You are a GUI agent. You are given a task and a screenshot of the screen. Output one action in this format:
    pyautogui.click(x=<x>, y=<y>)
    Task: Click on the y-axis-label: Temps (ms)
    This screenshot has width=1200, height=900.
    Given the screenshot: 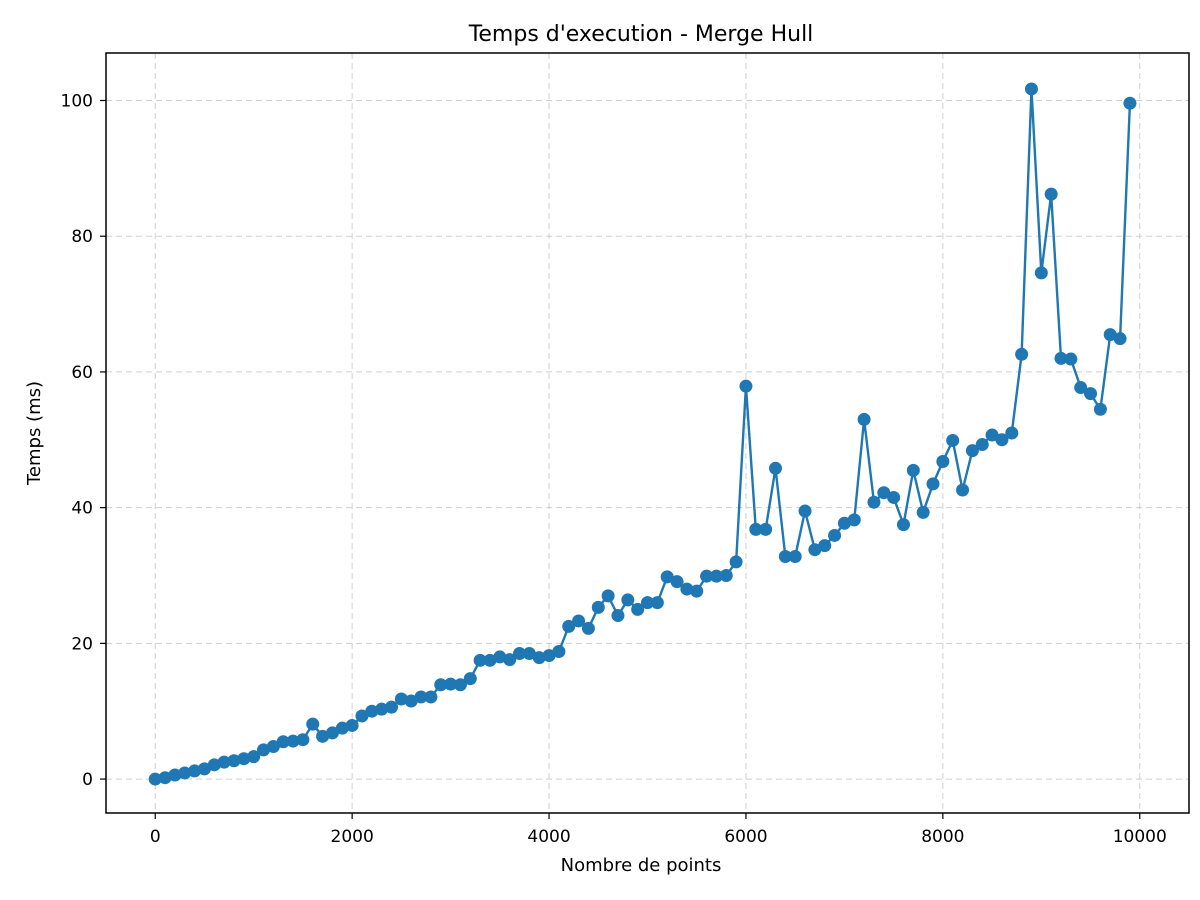 What is the action you would take?
    pyautogui.click(x=34, y=433)
    